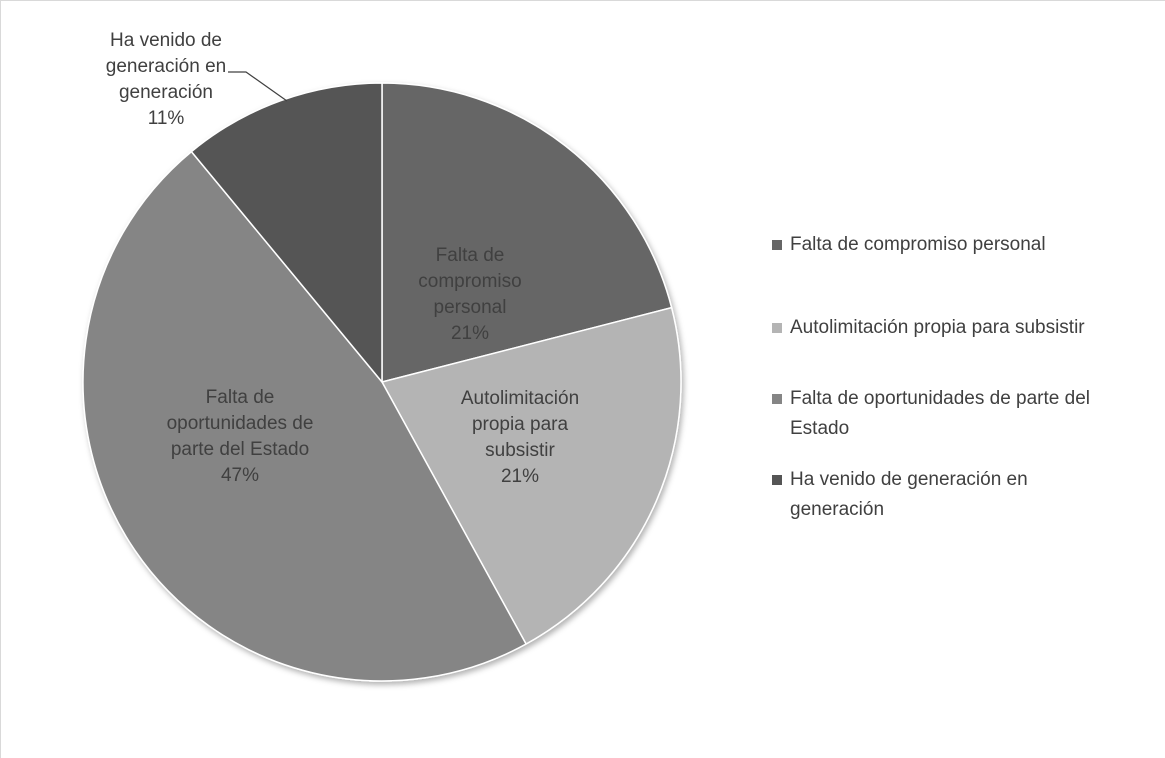 This screenshot has height=758, width=1165. I want to click on legend-label: Ha venido de generación en generación, so click(909, 494).